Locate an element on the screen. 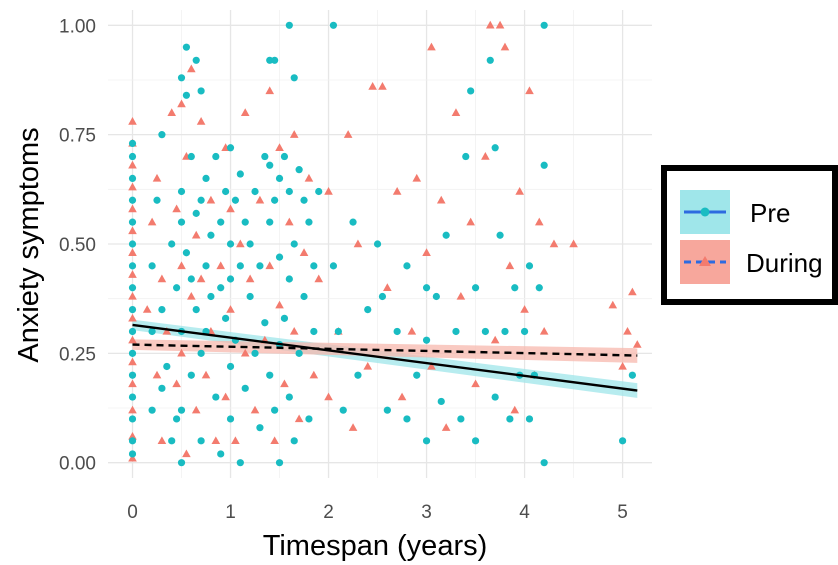 This screenshot has height=565, width=838. legend-label-during: During is located at coordinates (784, 263).